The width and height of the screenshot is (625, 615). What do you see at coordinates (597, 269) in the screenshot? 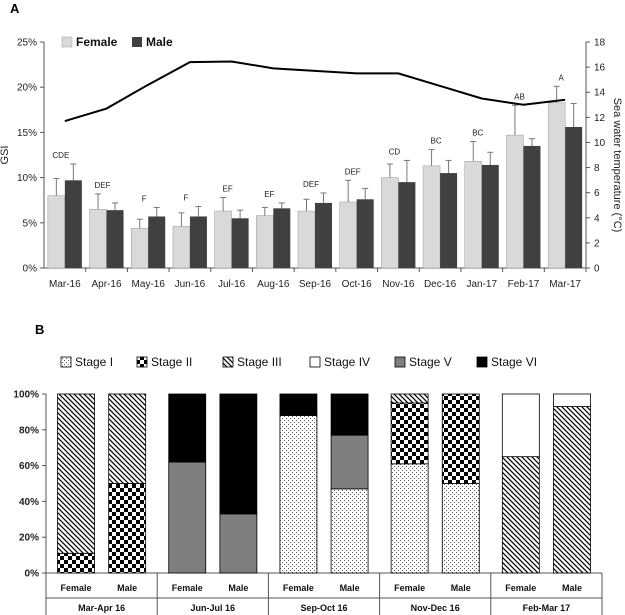
I see `y2-tick-label: 0` at bounding box center [597, 269].